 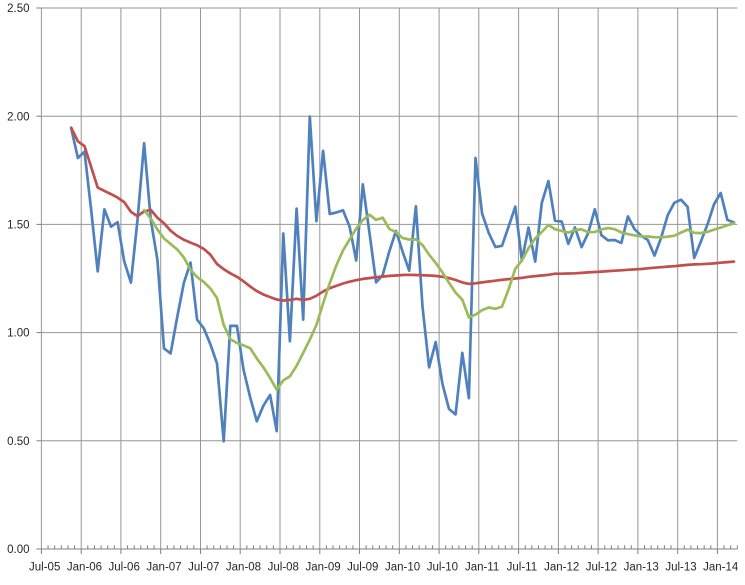 I want to click on svg-text: Jul-05, so click(x=44, y=568).